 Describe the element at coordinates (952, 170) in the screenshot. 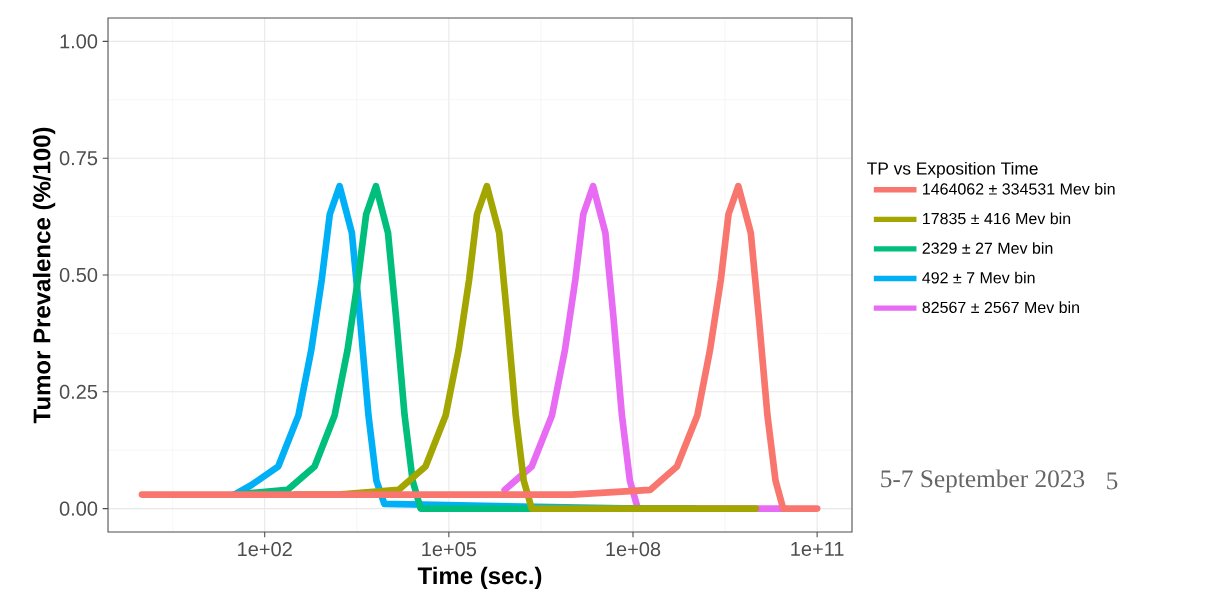

I see `legend-title: TP vs Exposition Time` at that location.